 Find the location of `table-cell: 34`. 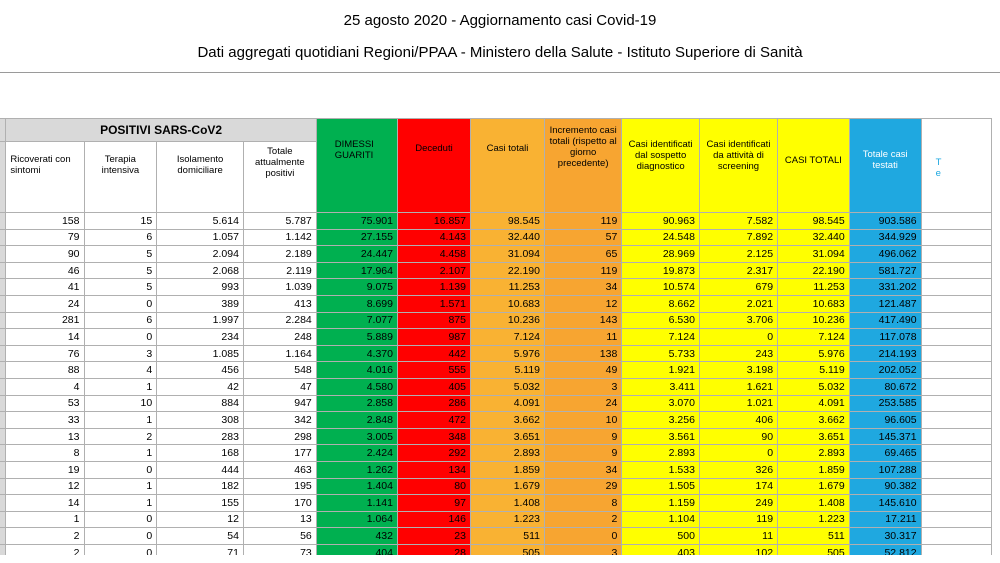

table-cell: 34 is located at coordinates (583, 469).